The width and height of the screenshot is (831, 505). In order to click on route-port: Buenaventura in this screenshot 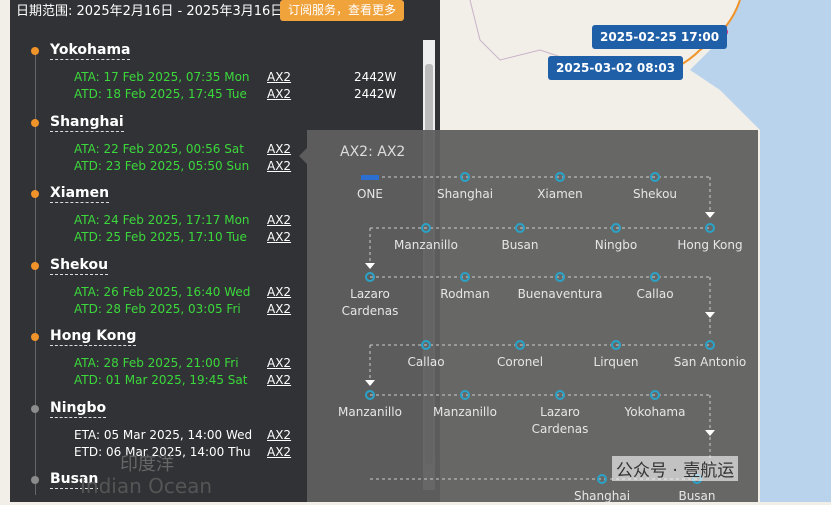, I will do `click(560, 294)`.